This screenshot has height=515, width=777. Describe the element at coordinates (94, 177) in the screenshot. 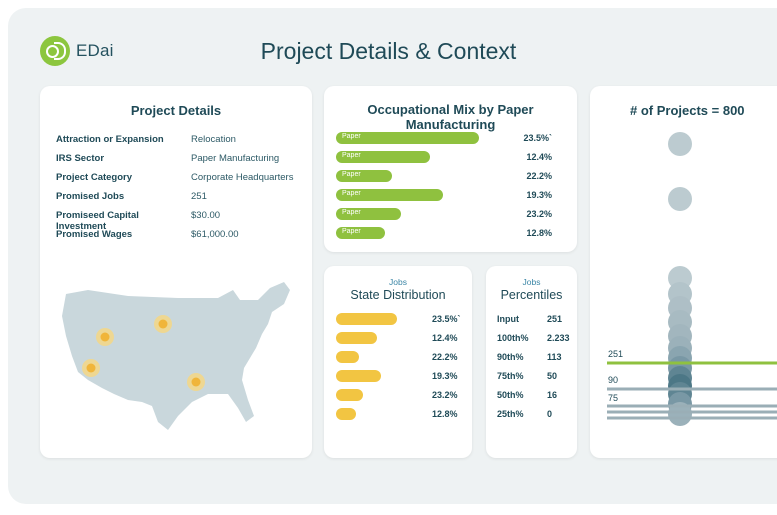

I see `detail-key: Project Category` at that location.